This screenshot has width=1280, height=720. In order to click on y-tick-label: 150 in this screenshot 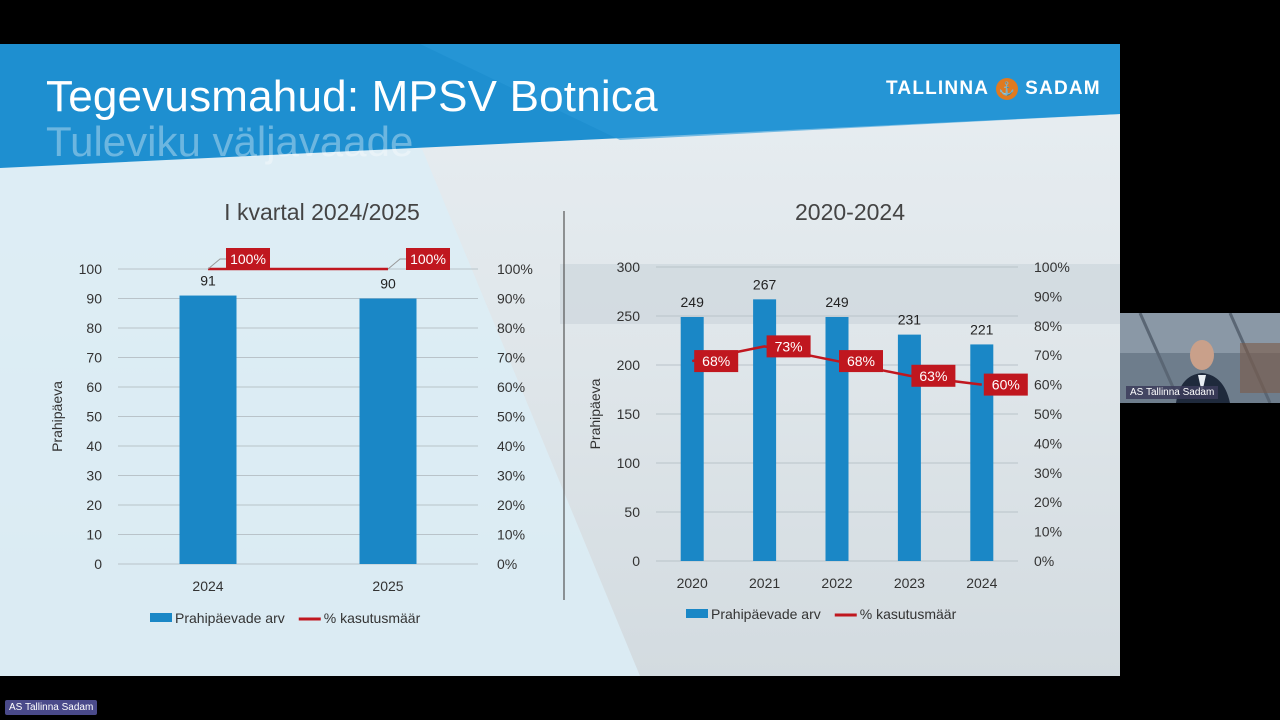, I will do `click(629, 414)`.